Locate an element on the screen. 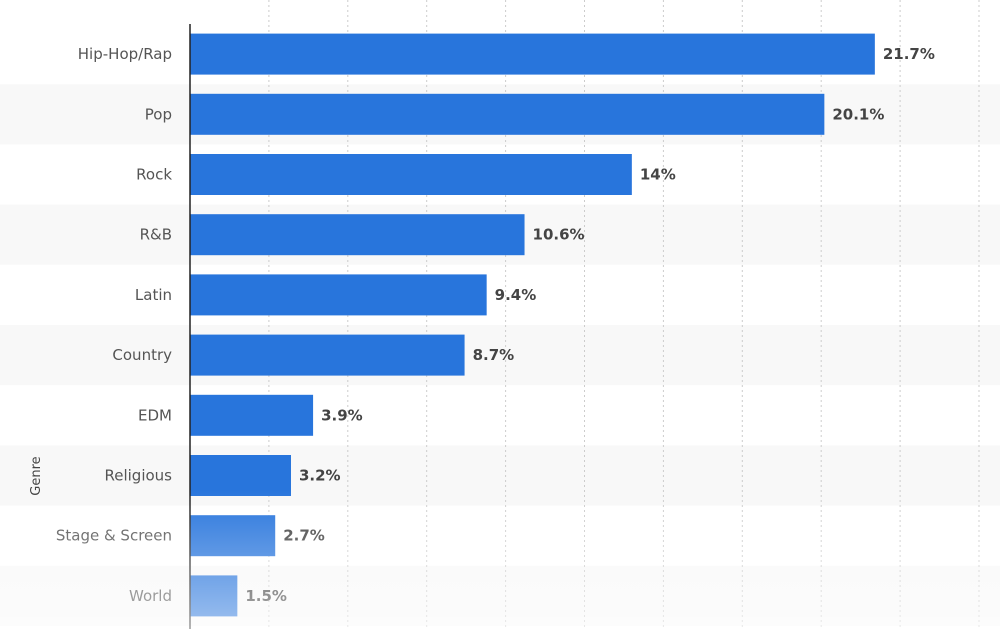 Image resolution: width=1000 pixels, height=629 pixels. category-label: EDM is located at coordinates (155, 415).